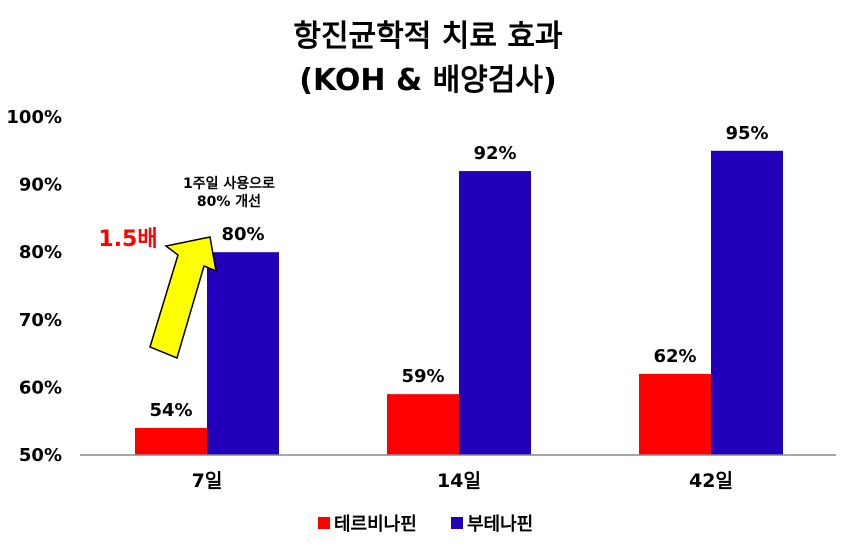  Describe the element at coordinates (428, 36) in the screenshot. I see `chart-title-line1: 항진균학적 치료 효과` at that location.